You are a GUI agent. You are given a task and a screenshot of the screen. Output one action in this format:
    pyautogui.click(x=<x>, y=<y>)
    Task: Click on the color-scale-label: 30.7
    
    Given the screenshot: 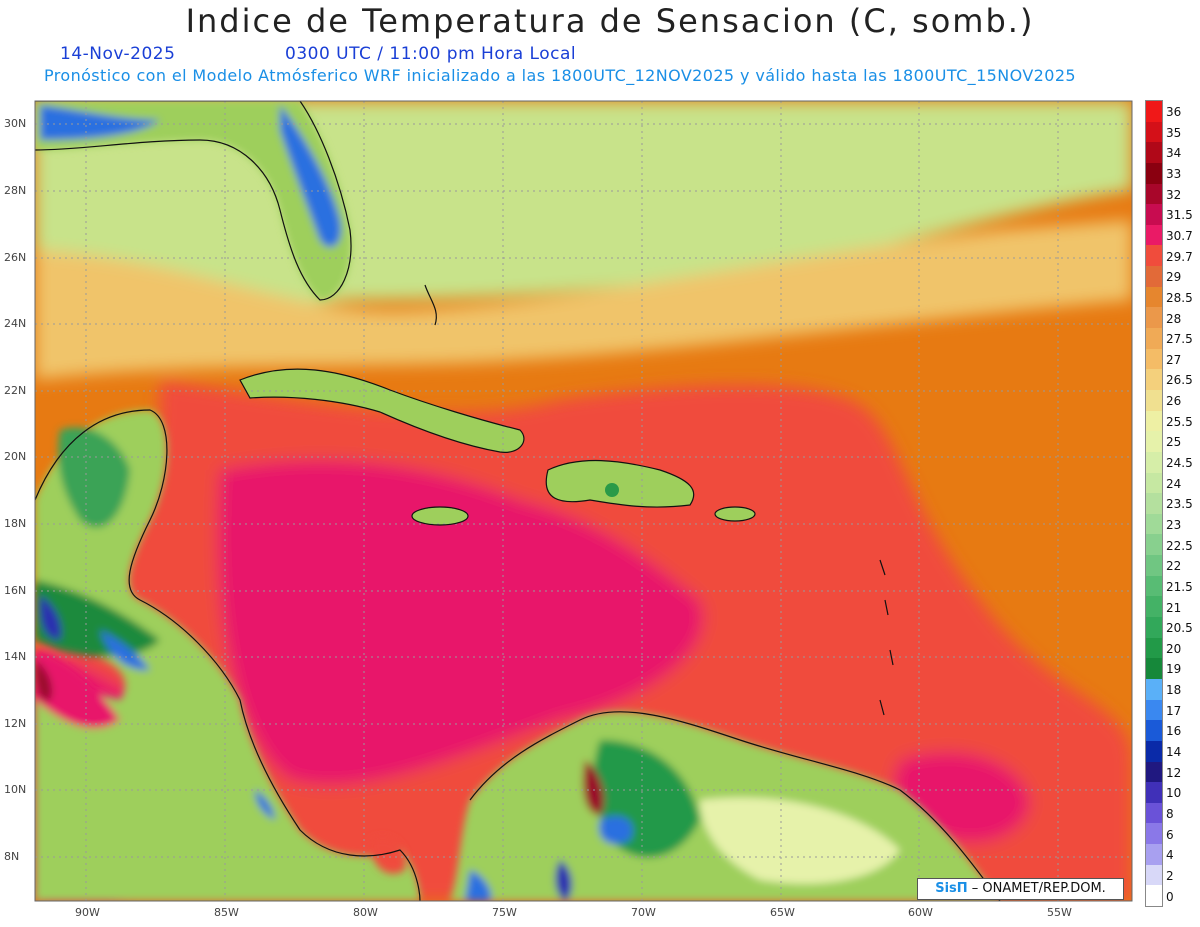 What is the action you would take?
    pyautogui.click(x=1179, y=236)
    